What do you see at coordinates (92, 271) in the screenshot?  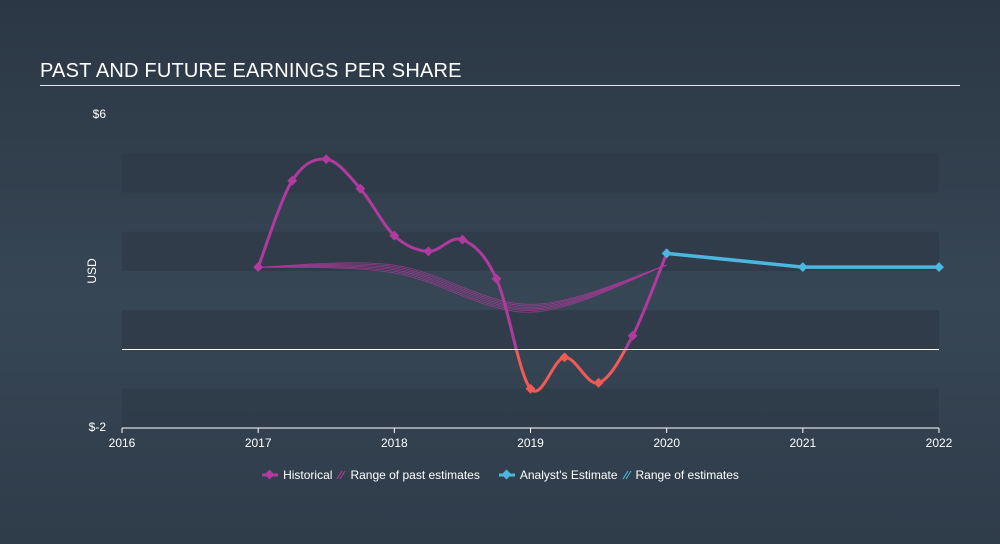 I see `y-axis-label: USD` at bounding box center [92, 271].